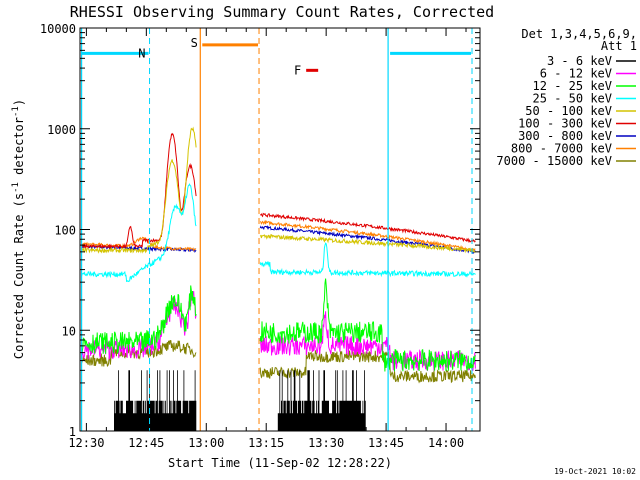 The width and height of the screenshot is (640, 480). What do you see at coordinates (619, 46) in the screenshot?
I see `legend-header: Att 1` at bounding box center [619, 46].